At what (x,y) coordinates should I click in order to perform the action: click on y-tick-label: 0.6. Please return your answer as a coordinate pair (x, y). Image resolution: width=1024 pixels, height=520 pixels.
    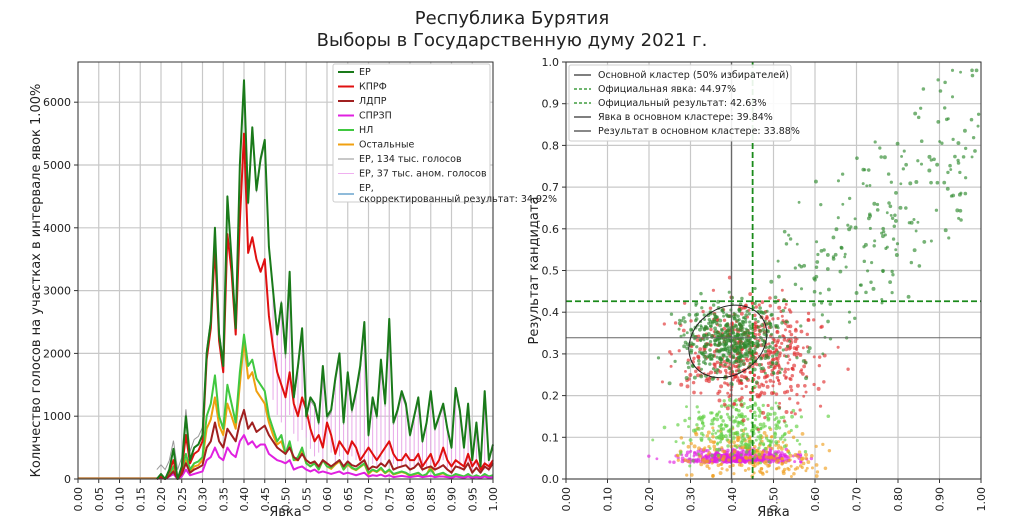
    Looking at the image, I should click on (551, 229).